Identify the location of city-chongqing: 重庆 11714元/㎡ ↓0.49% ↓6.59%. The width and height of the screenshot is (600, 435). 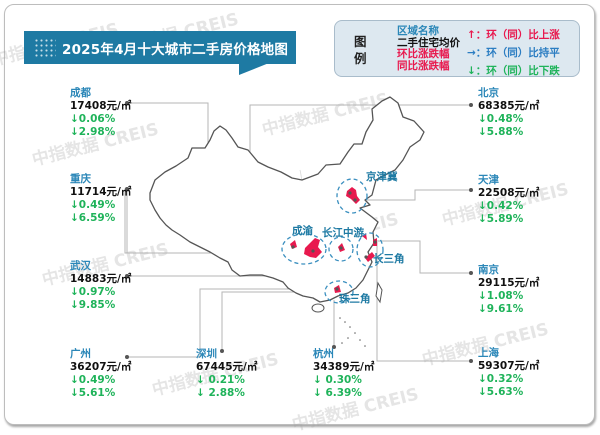
(100, 199).